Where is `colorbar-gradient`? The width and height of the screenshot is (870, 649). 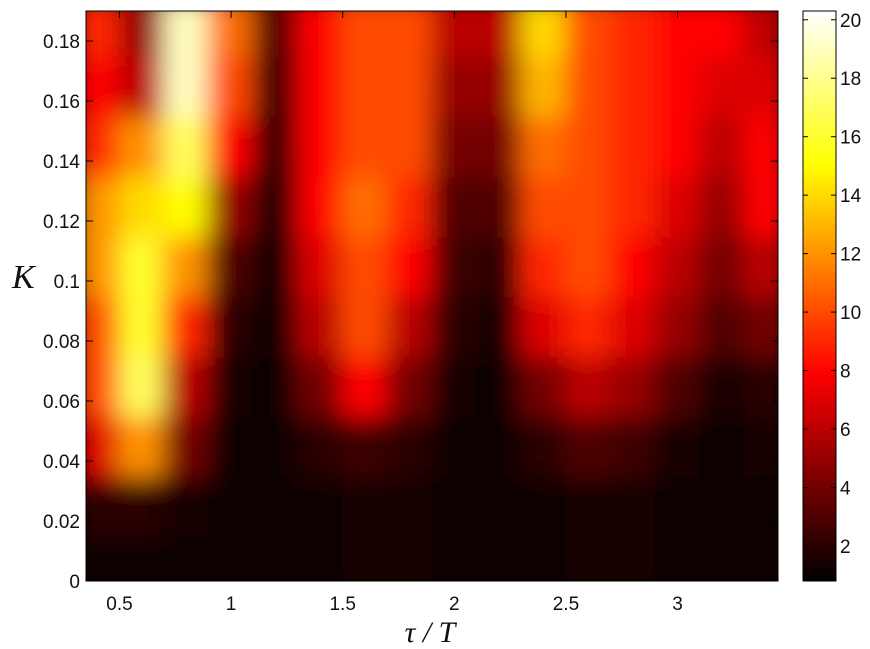
colorbar-gradient is located at coordinates (819, 296).